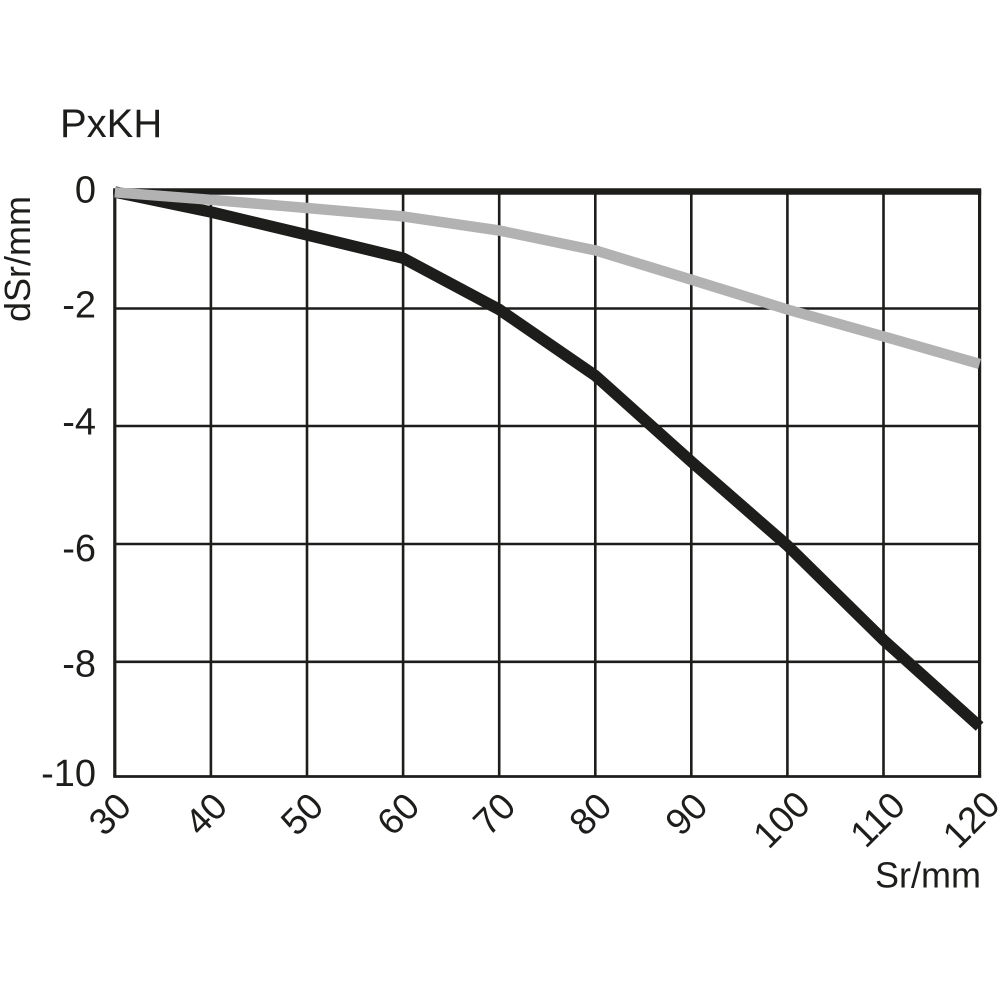 The height and width of the screenshot is (1000, 1000). I want to click on svg-text: -10, so click(68, 774).